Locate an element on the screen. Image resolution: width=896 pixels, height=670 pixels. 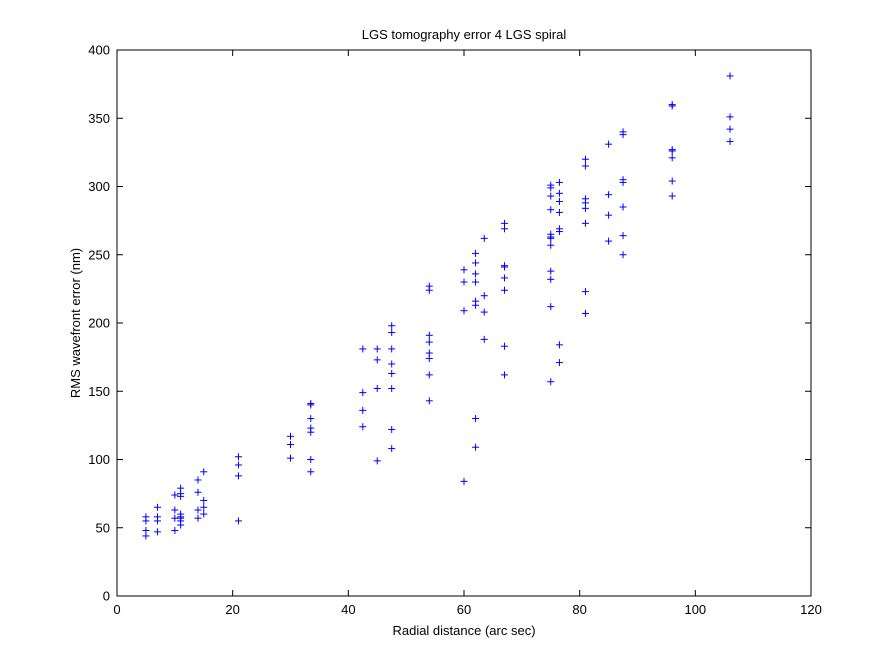
y-tick-label: 0 is located at coordinates (106, 596).